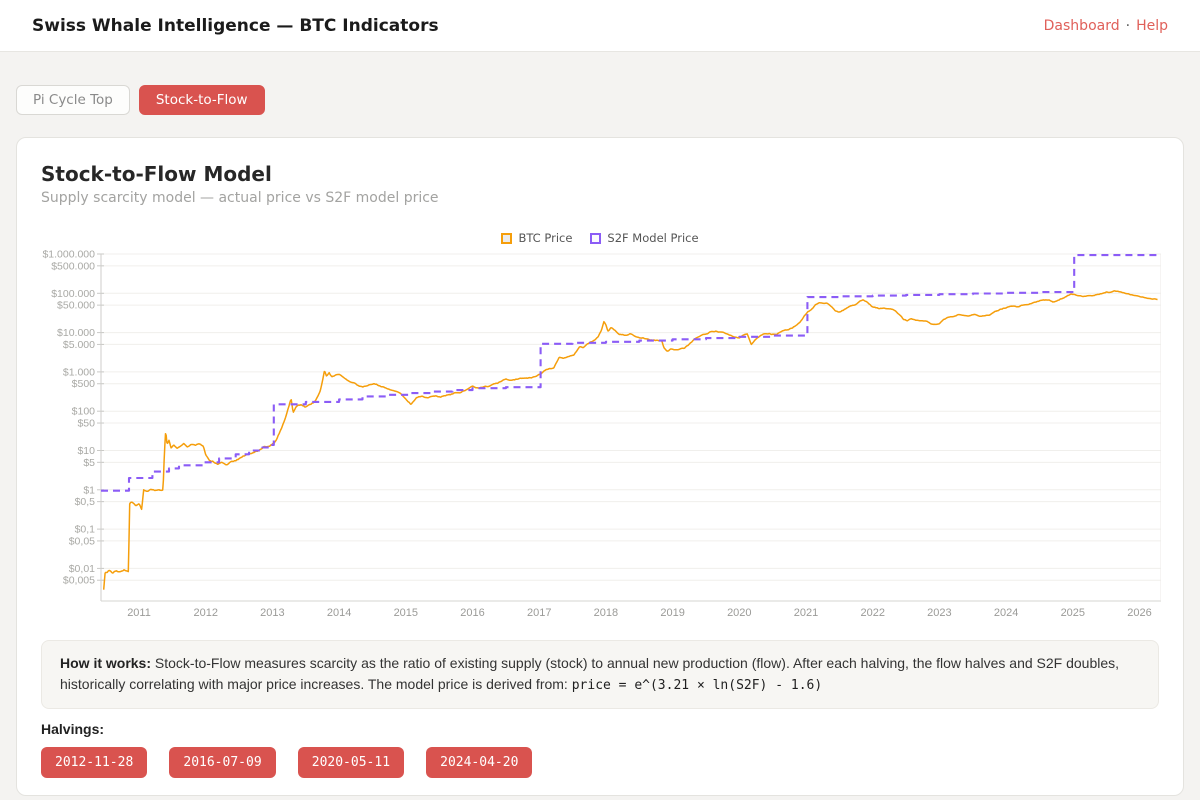 The image size is (1200, 800). I want to click on legend-item-btc-price: BTC Price, so click(536, 238).